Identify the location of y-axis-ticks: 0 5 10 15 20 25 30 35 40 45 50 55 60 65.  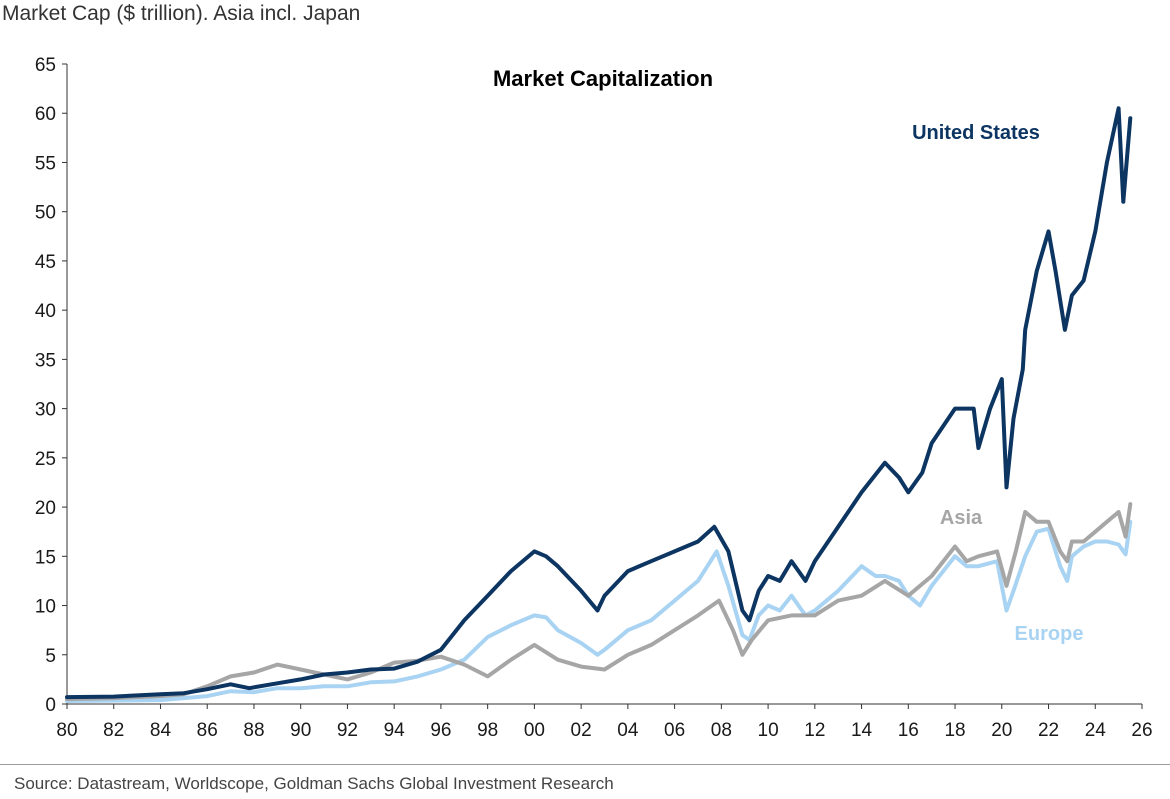
(51, 385).